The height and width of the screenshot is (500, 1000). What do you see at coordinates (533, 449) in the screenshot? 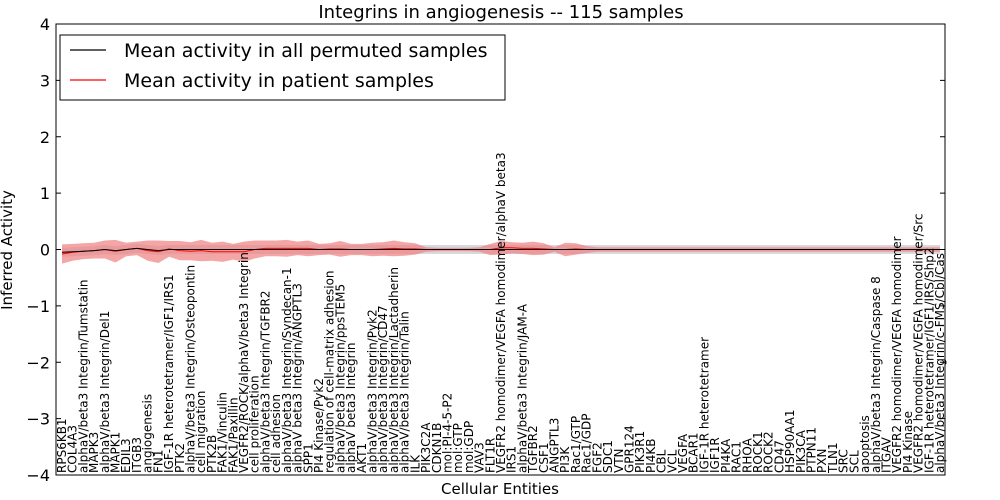
I see `category-label: TGFBR2` at bounding box center [533, 449].